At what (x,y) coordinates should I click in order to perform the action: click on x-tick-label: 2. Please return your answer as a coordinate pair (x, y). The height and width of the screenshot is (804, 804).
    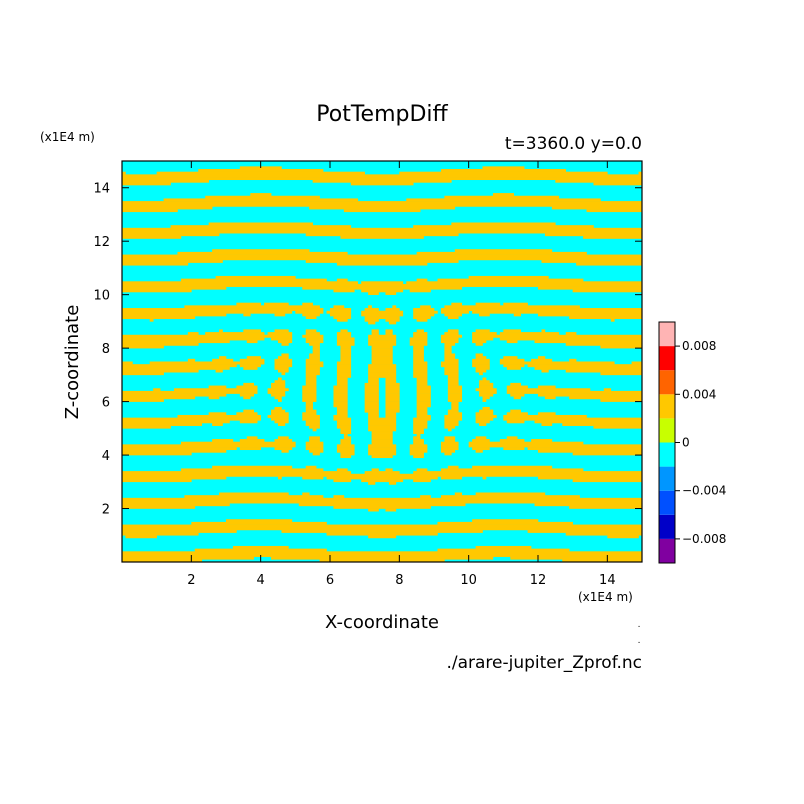
    Looking at the image, I should click on (191, 580).